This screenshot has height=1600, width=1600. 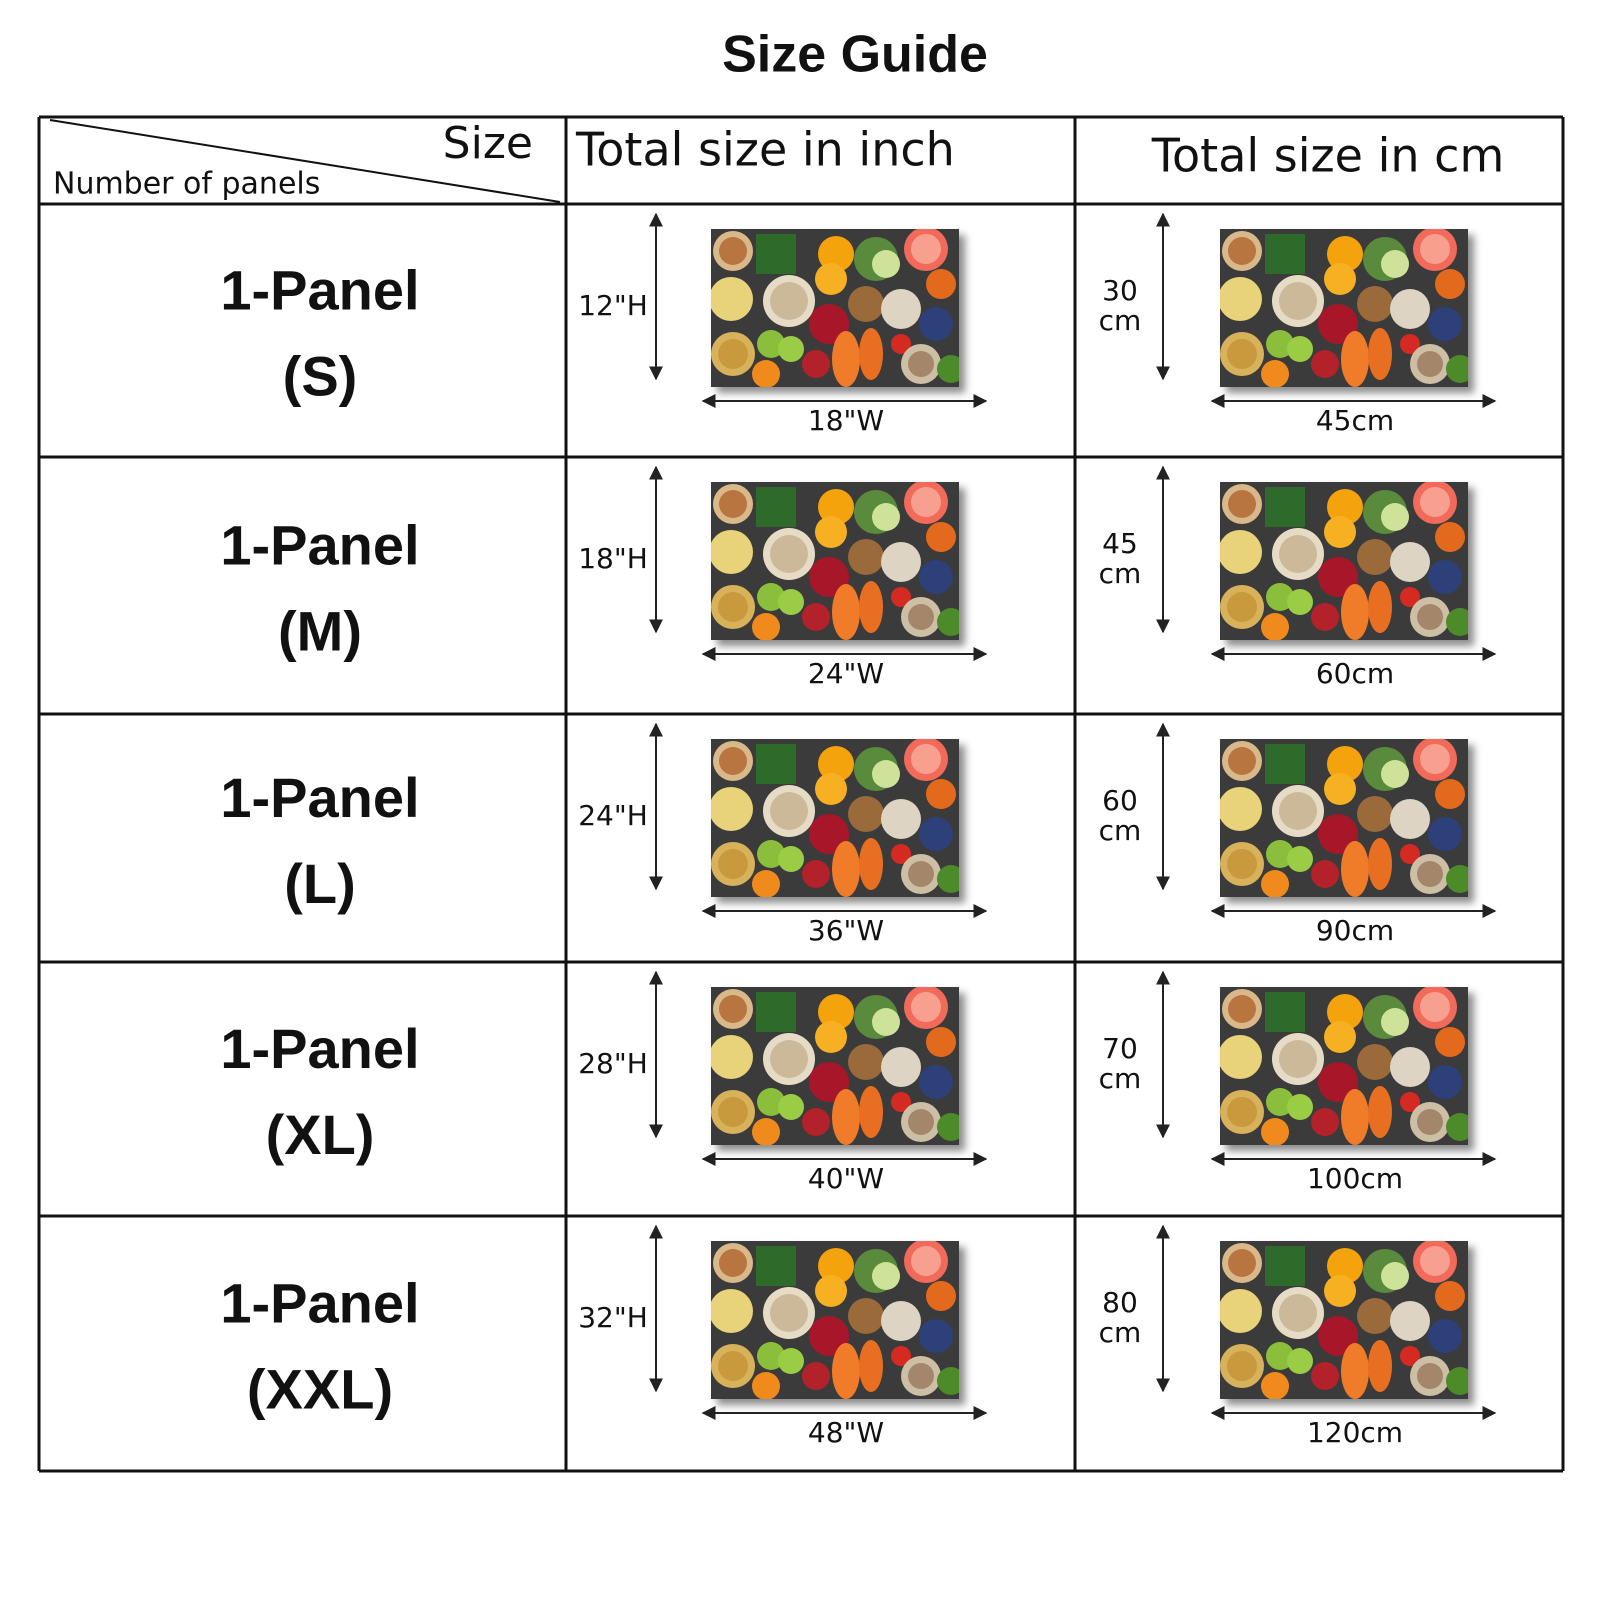 What do you see at coordinates (846, 673) in the screenshot?
I see `width-label: 24"W` at bounding box center [846, 673].